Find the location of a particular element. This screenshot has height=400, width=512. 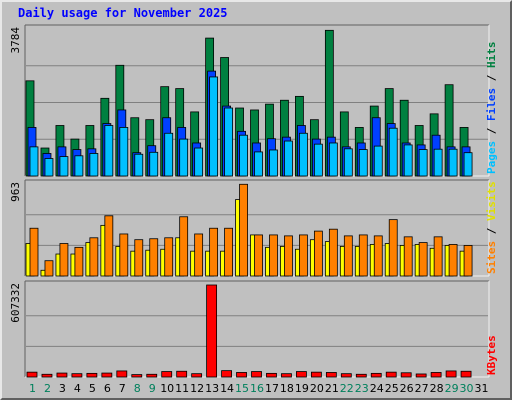

x-tick-label: 20 is located at coordinates (317, 388).